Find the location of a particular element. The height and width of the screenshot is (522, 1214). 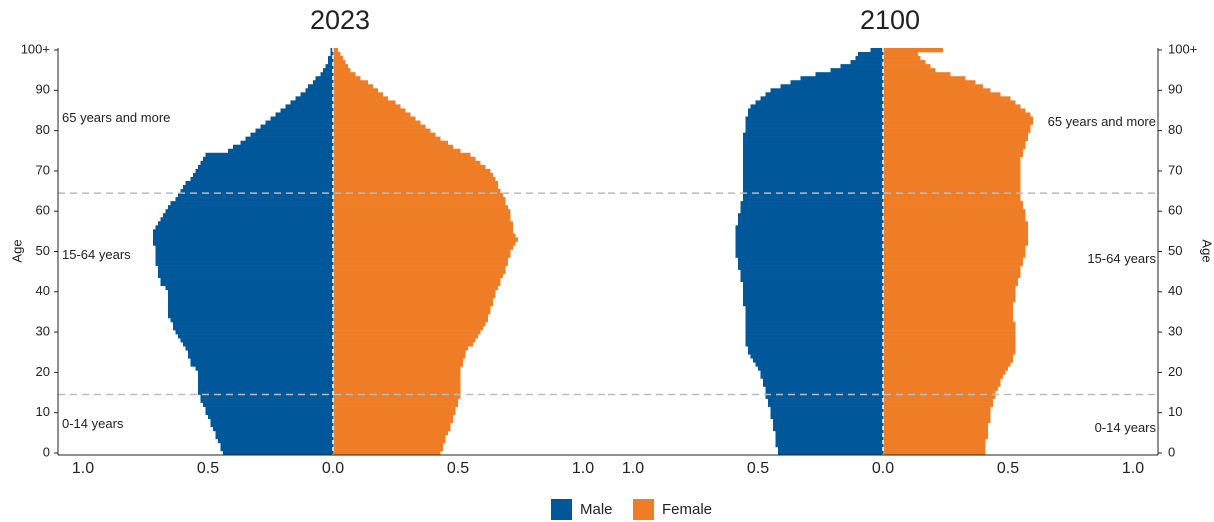

legend-swatch is located at coordinates (561, 509).